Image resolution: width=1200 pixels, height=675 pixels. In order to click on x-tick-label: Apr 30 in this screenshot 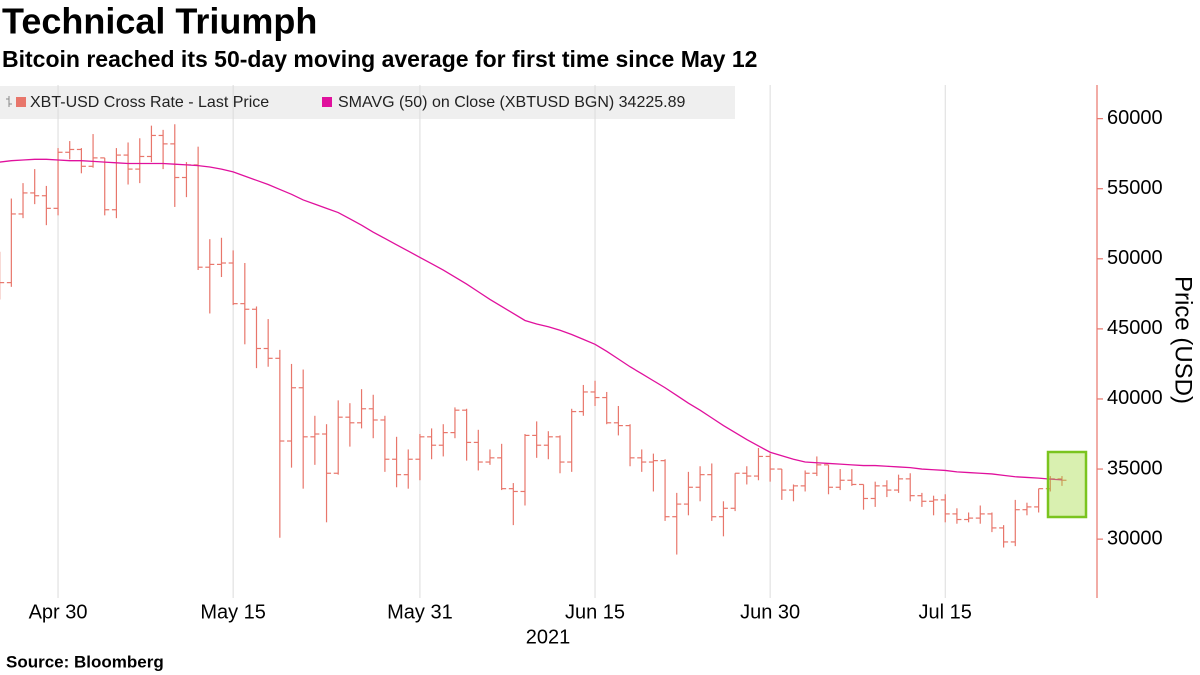, I will do `click(58, 612)`.